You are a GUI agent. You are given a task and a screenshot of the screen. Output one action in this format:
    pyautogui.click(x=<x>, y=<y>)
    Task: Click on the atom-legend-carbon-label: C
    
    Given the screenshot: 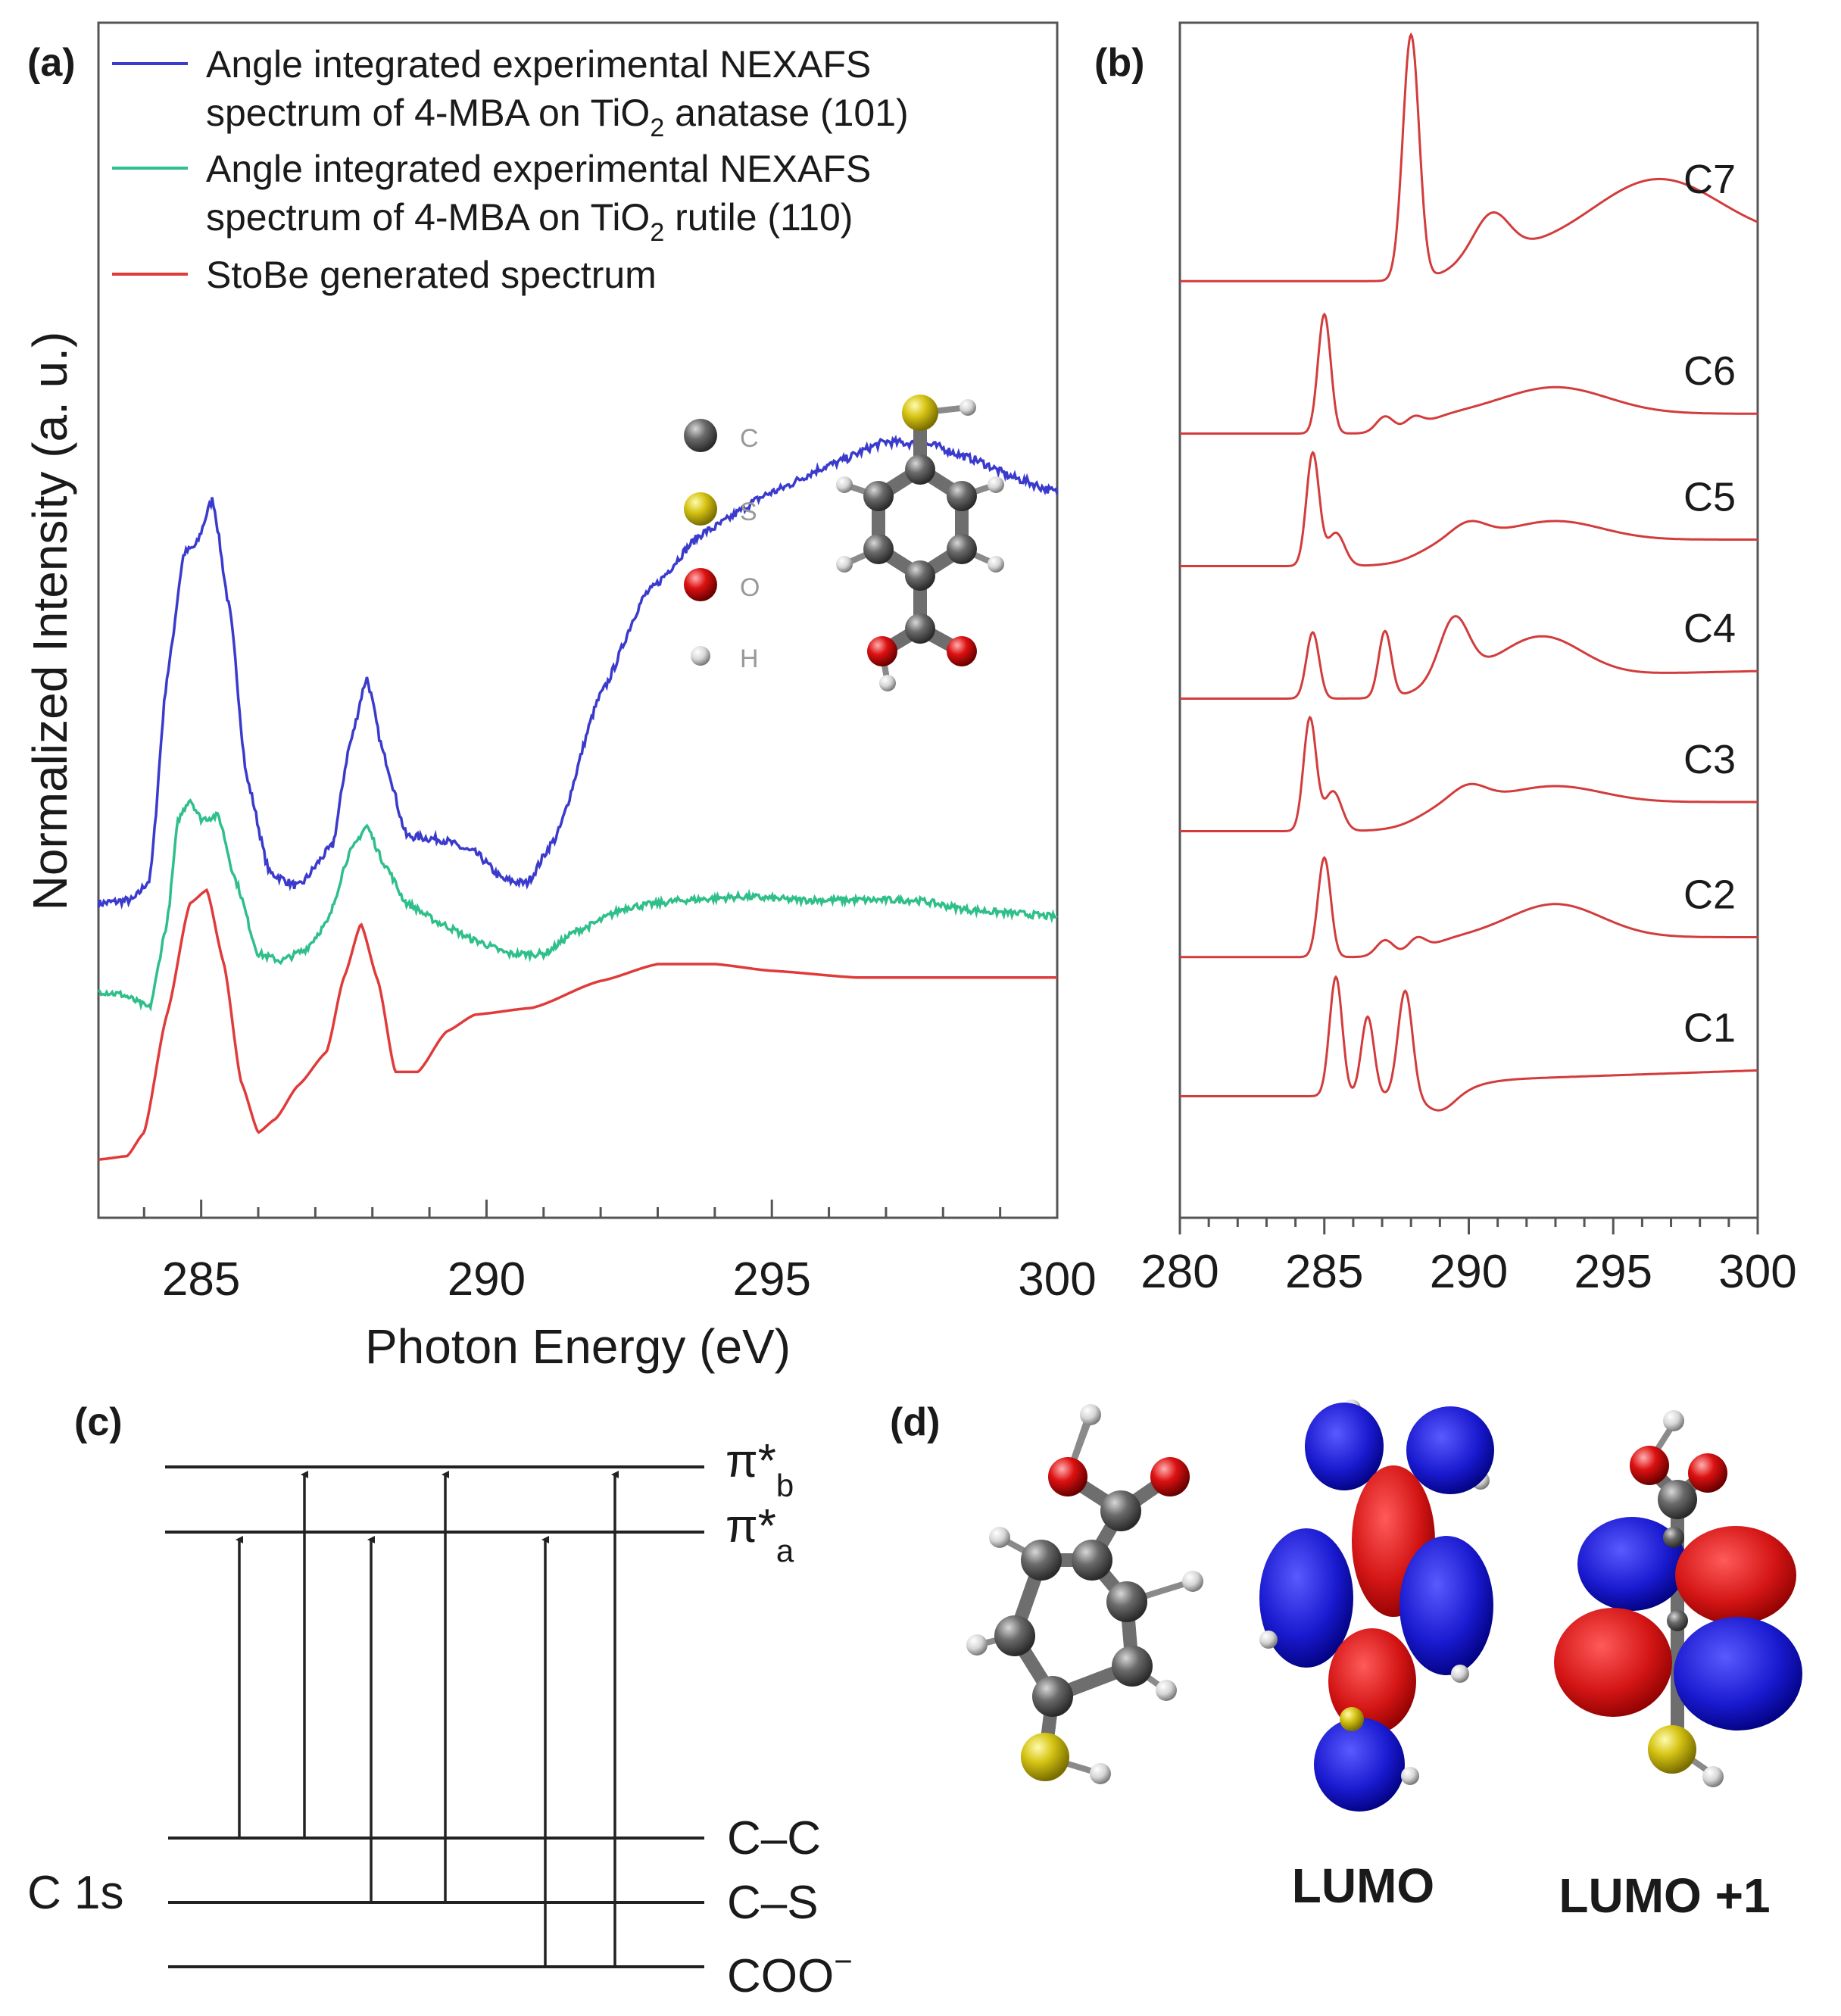 What is the action you would take?
    pyautogui.click(x=749, y=438)
    